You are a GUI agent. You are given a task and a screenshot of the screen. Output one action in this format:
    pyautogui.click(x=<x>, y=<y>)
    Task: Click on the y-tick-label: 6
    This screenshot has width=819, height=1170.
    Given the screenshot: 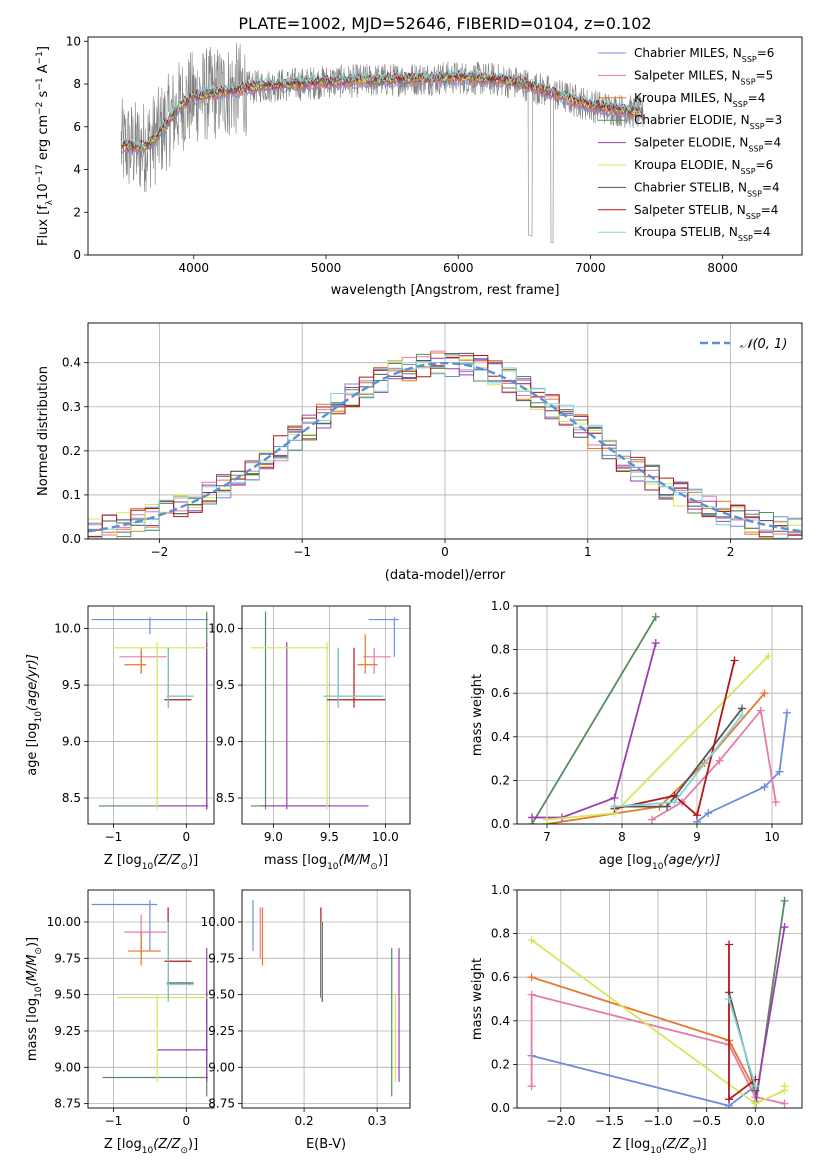 What is the action you would take?
    pyautogui.click(x=77, y=127)
    